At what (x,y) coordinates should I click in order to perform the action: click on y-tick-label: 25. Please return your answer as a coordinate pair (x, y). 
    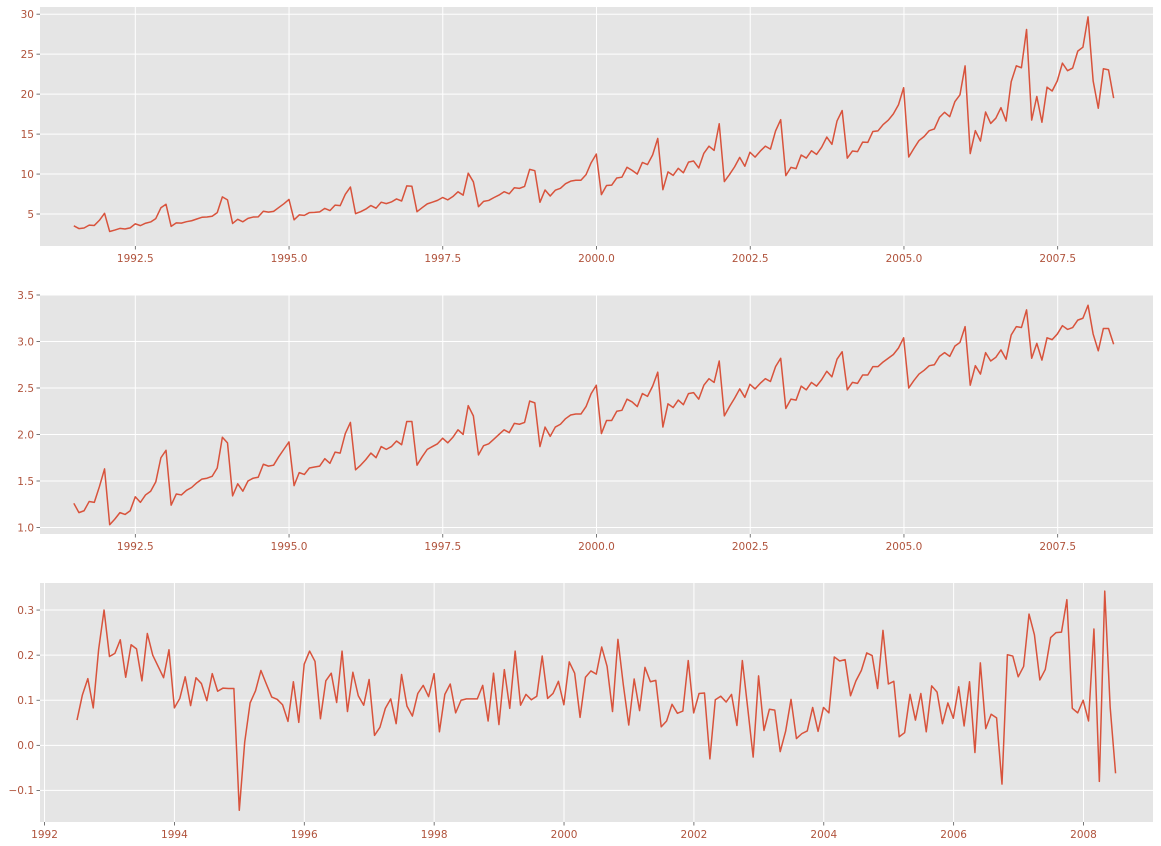
    Looking at the image, I should click on (27, 55).